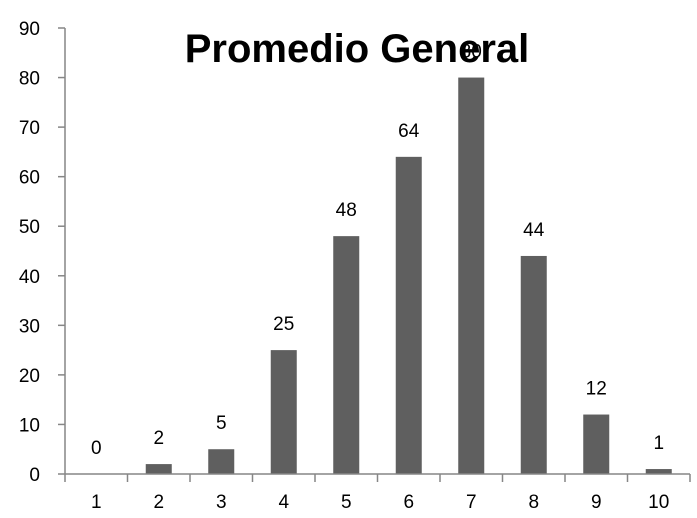  Describe the element at coordinates (221, 423) in the screenshot. I see `data-label: 5` at that location.